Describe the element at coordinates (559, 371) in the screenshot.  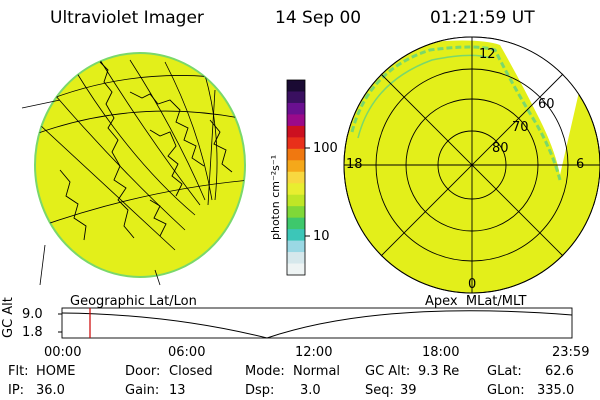
I see `glat-value: 62.6` at that location.